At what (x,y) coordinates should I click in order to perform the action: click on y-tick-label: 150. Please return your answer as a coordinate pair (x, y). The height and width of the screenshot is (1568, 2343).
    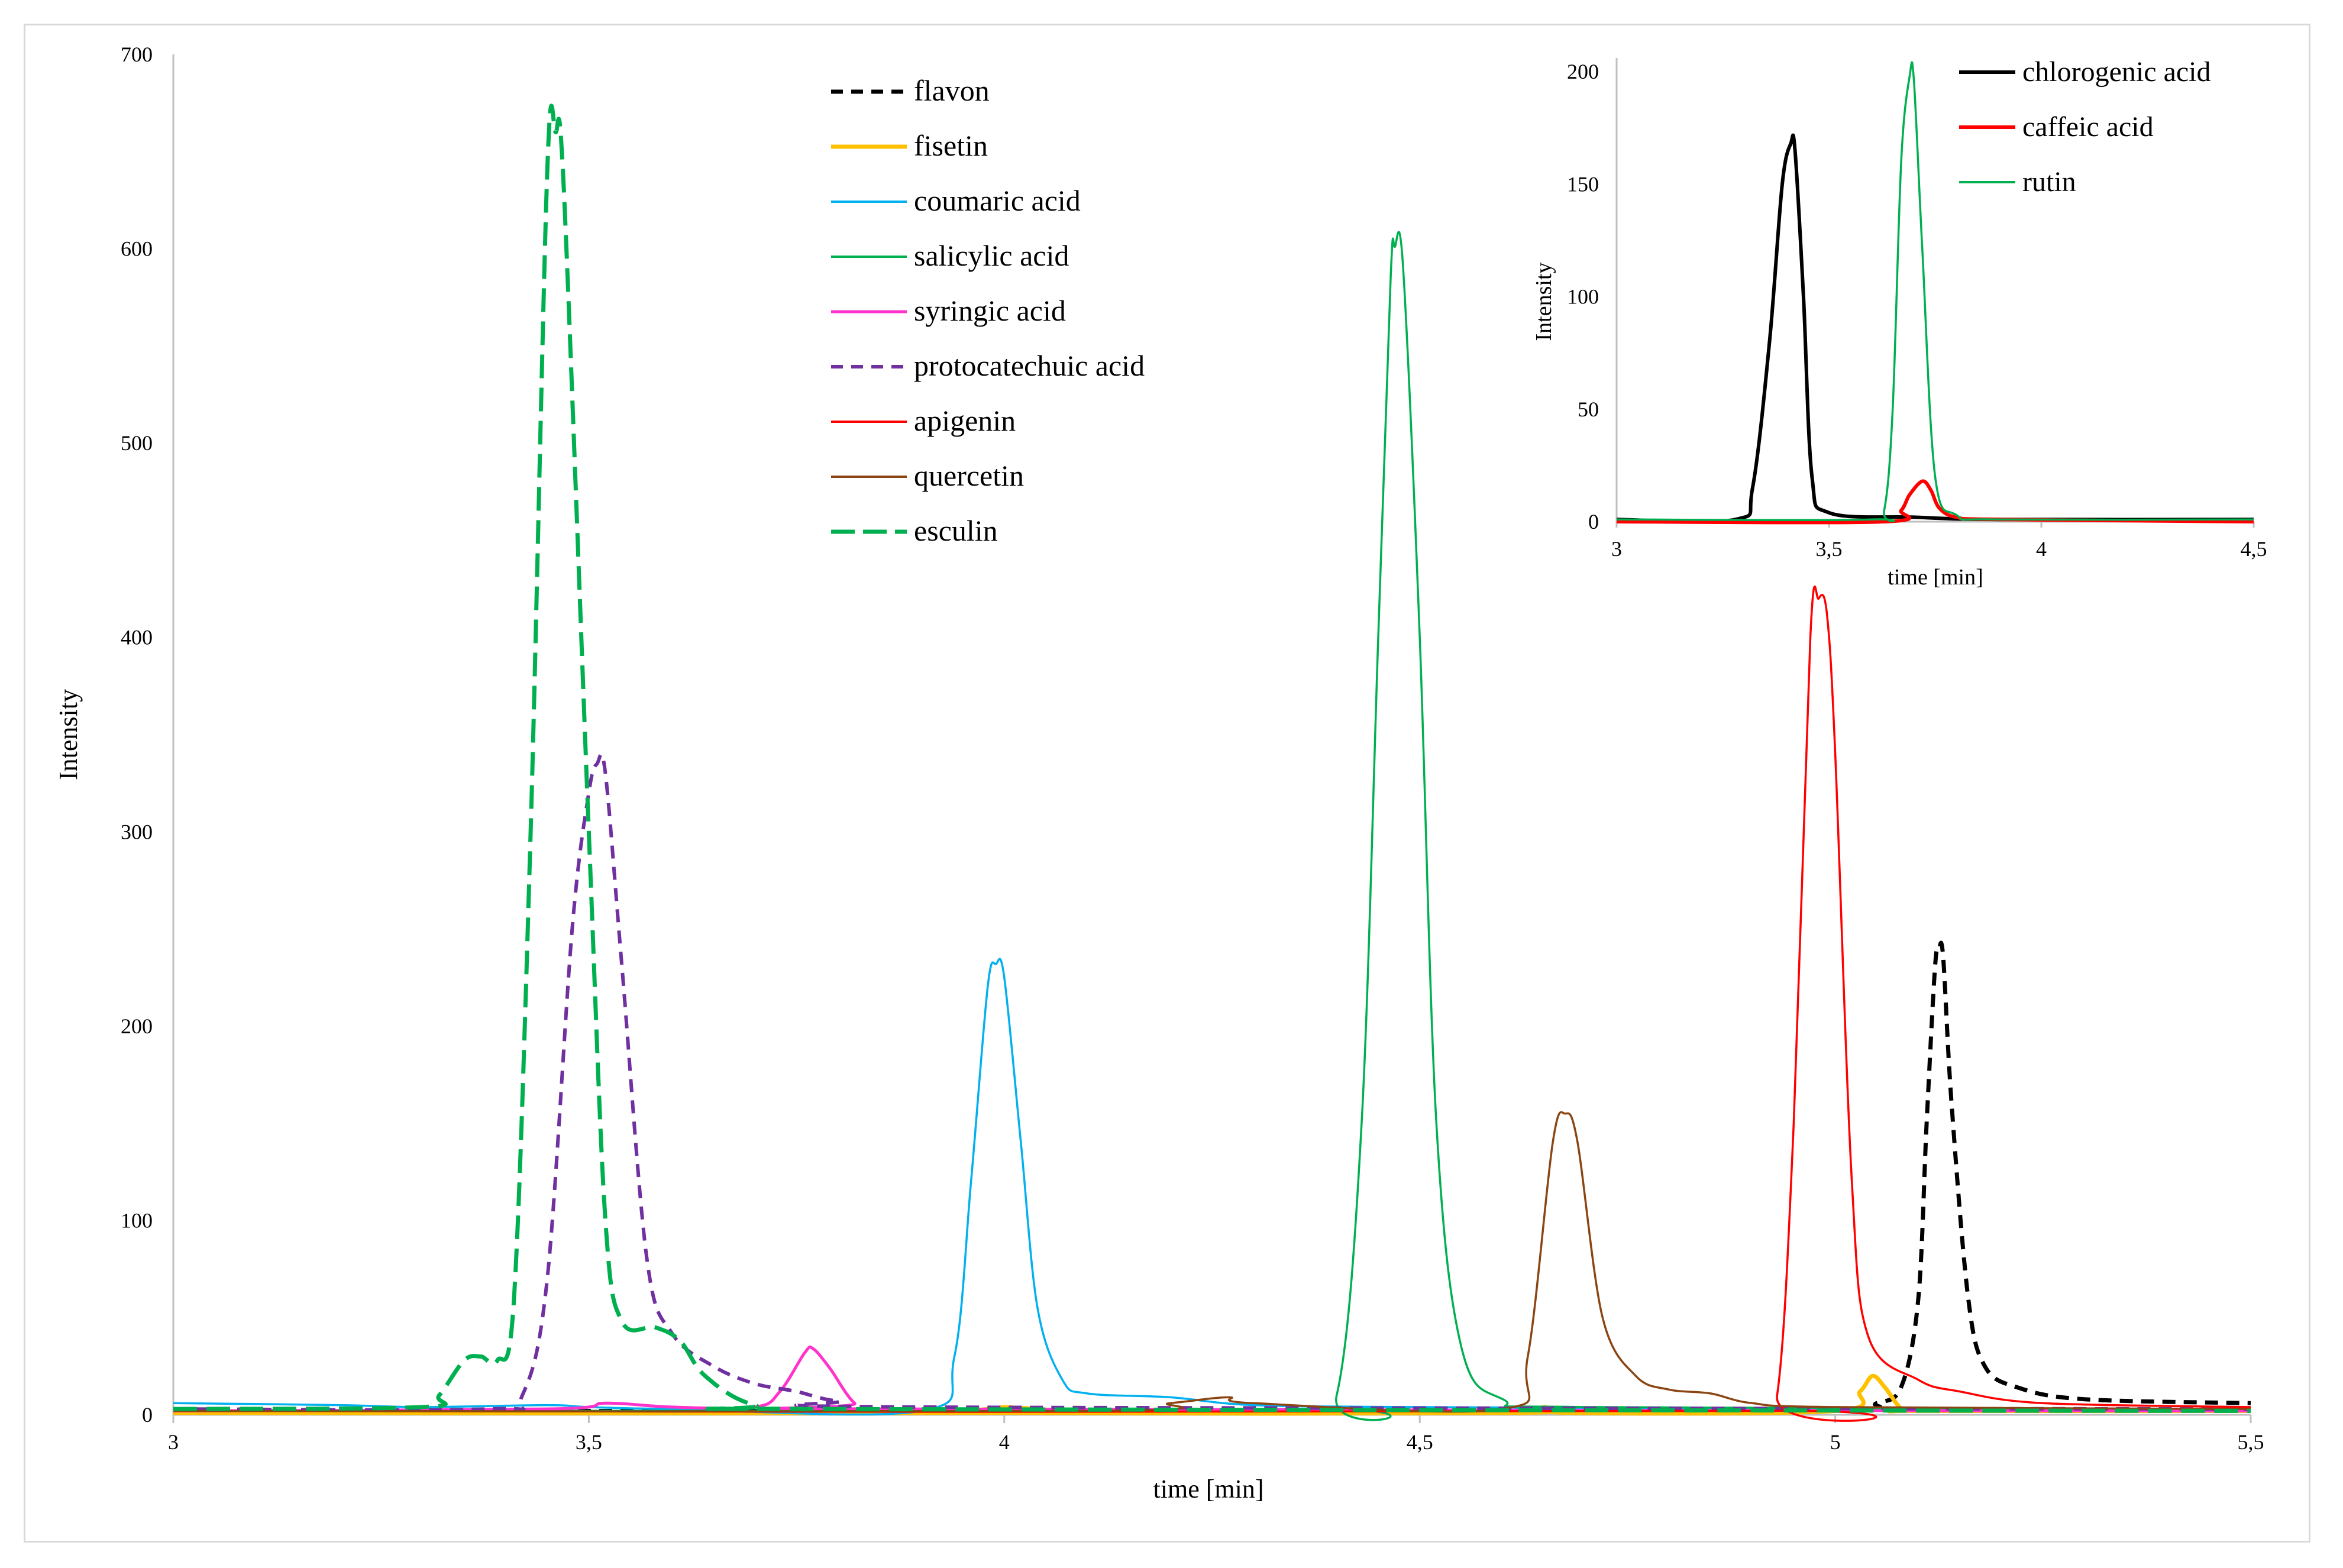
    Looking at the image, I should click on (1583, 184).